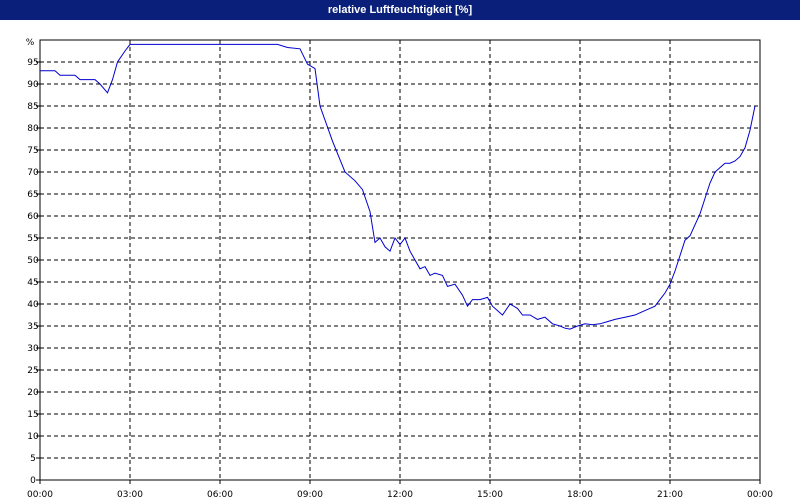 Image resolution: width=800 pixels, height=500 pixels. I want to click on y-tick-label: 10, so click(33, 437).